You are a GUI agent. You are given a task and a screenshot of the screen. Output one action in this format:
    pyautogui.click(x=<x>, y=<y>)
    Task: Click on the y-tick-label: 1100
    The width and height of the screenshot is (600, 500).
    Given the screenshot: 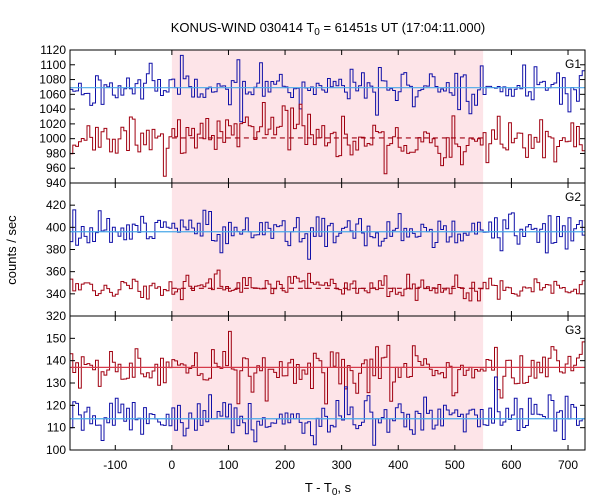 What is the action you would take?
    pyautogui.click(x=53, y=65)
    